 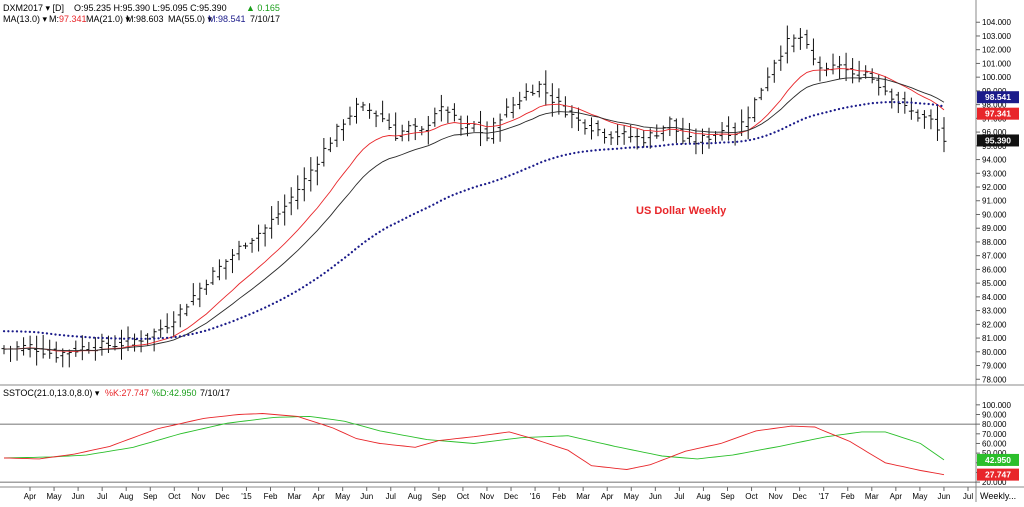 I want to click on price-tick-label: 96.000, so click(x=994, y=132).